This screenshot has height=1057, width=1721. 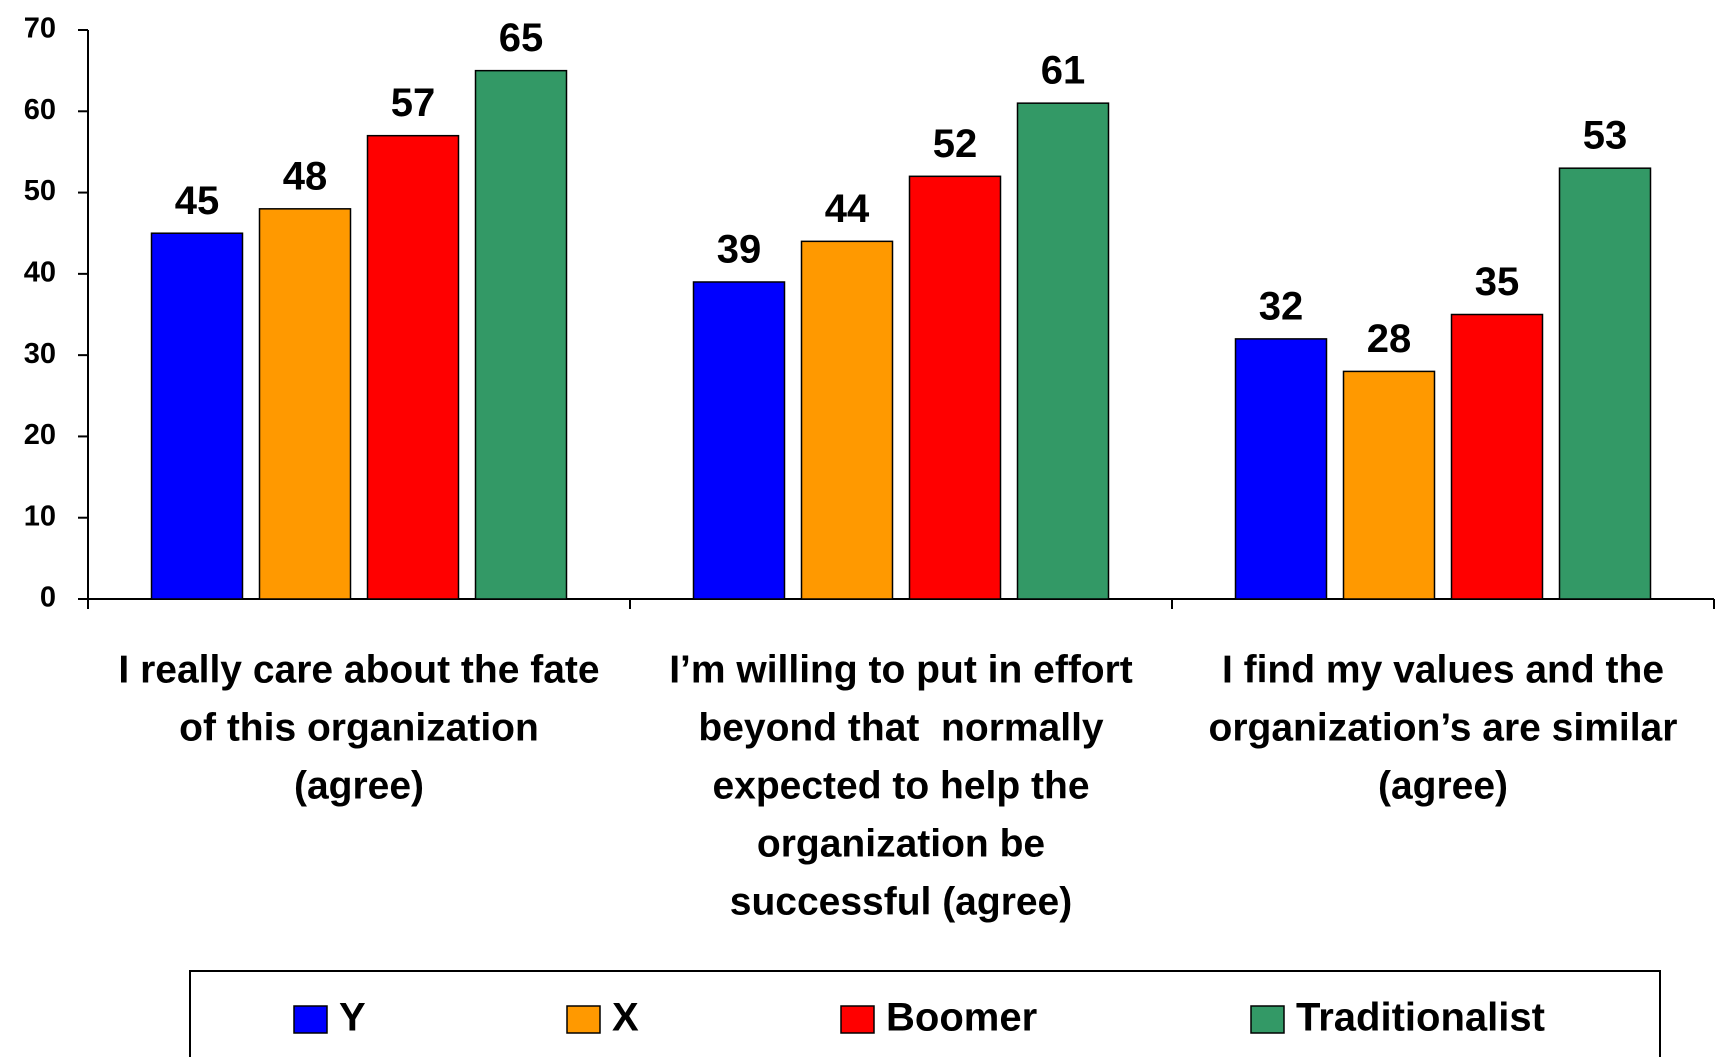 I want to click on y-tick-label: 10, so click(x=40, y=516).